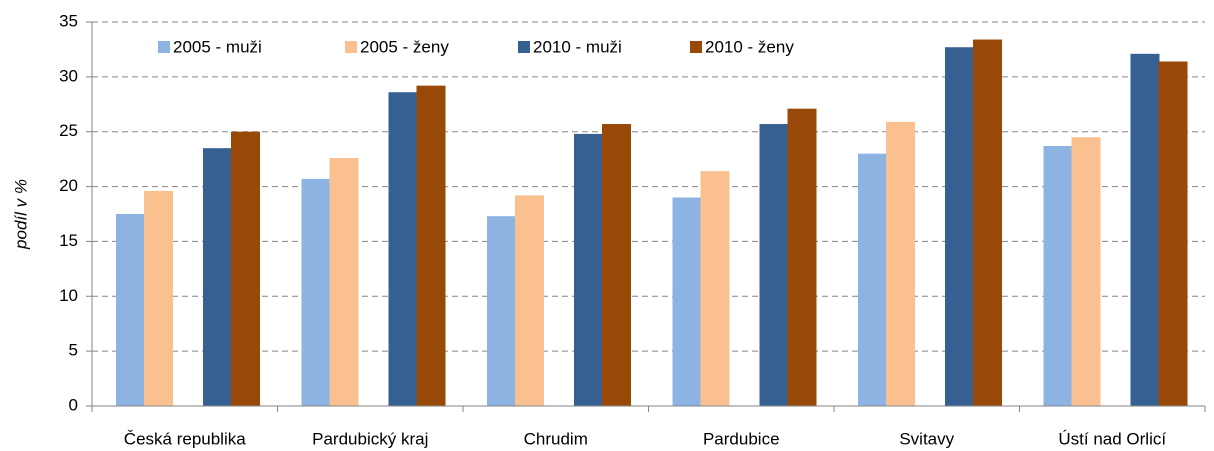 Image resolution: width=1214 pixels, height=451 pixels. What do you see at coordinates (20, 214) in the screenshot?
I see `y-axis-label: podíl v %` at bounding box center [20, 214].